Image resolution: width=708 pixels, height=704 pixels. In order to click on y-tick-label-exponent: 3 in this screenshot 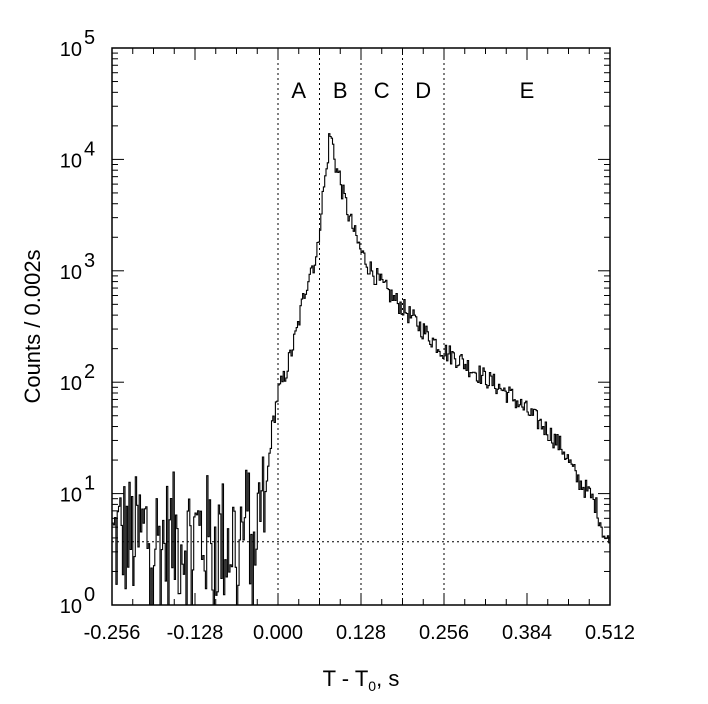, I will do `click(89, 261)`.